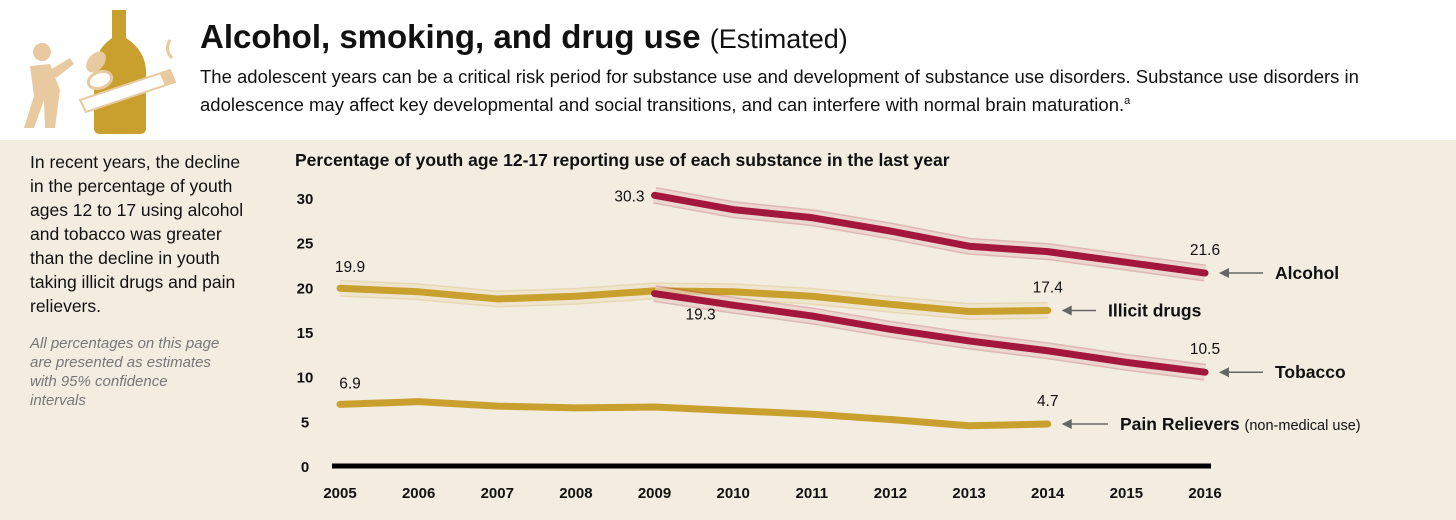  What do you see at coordinates (305, 288) in the screenshot?
I see `y-tick-label: 20` at bounding box center [305, 288].